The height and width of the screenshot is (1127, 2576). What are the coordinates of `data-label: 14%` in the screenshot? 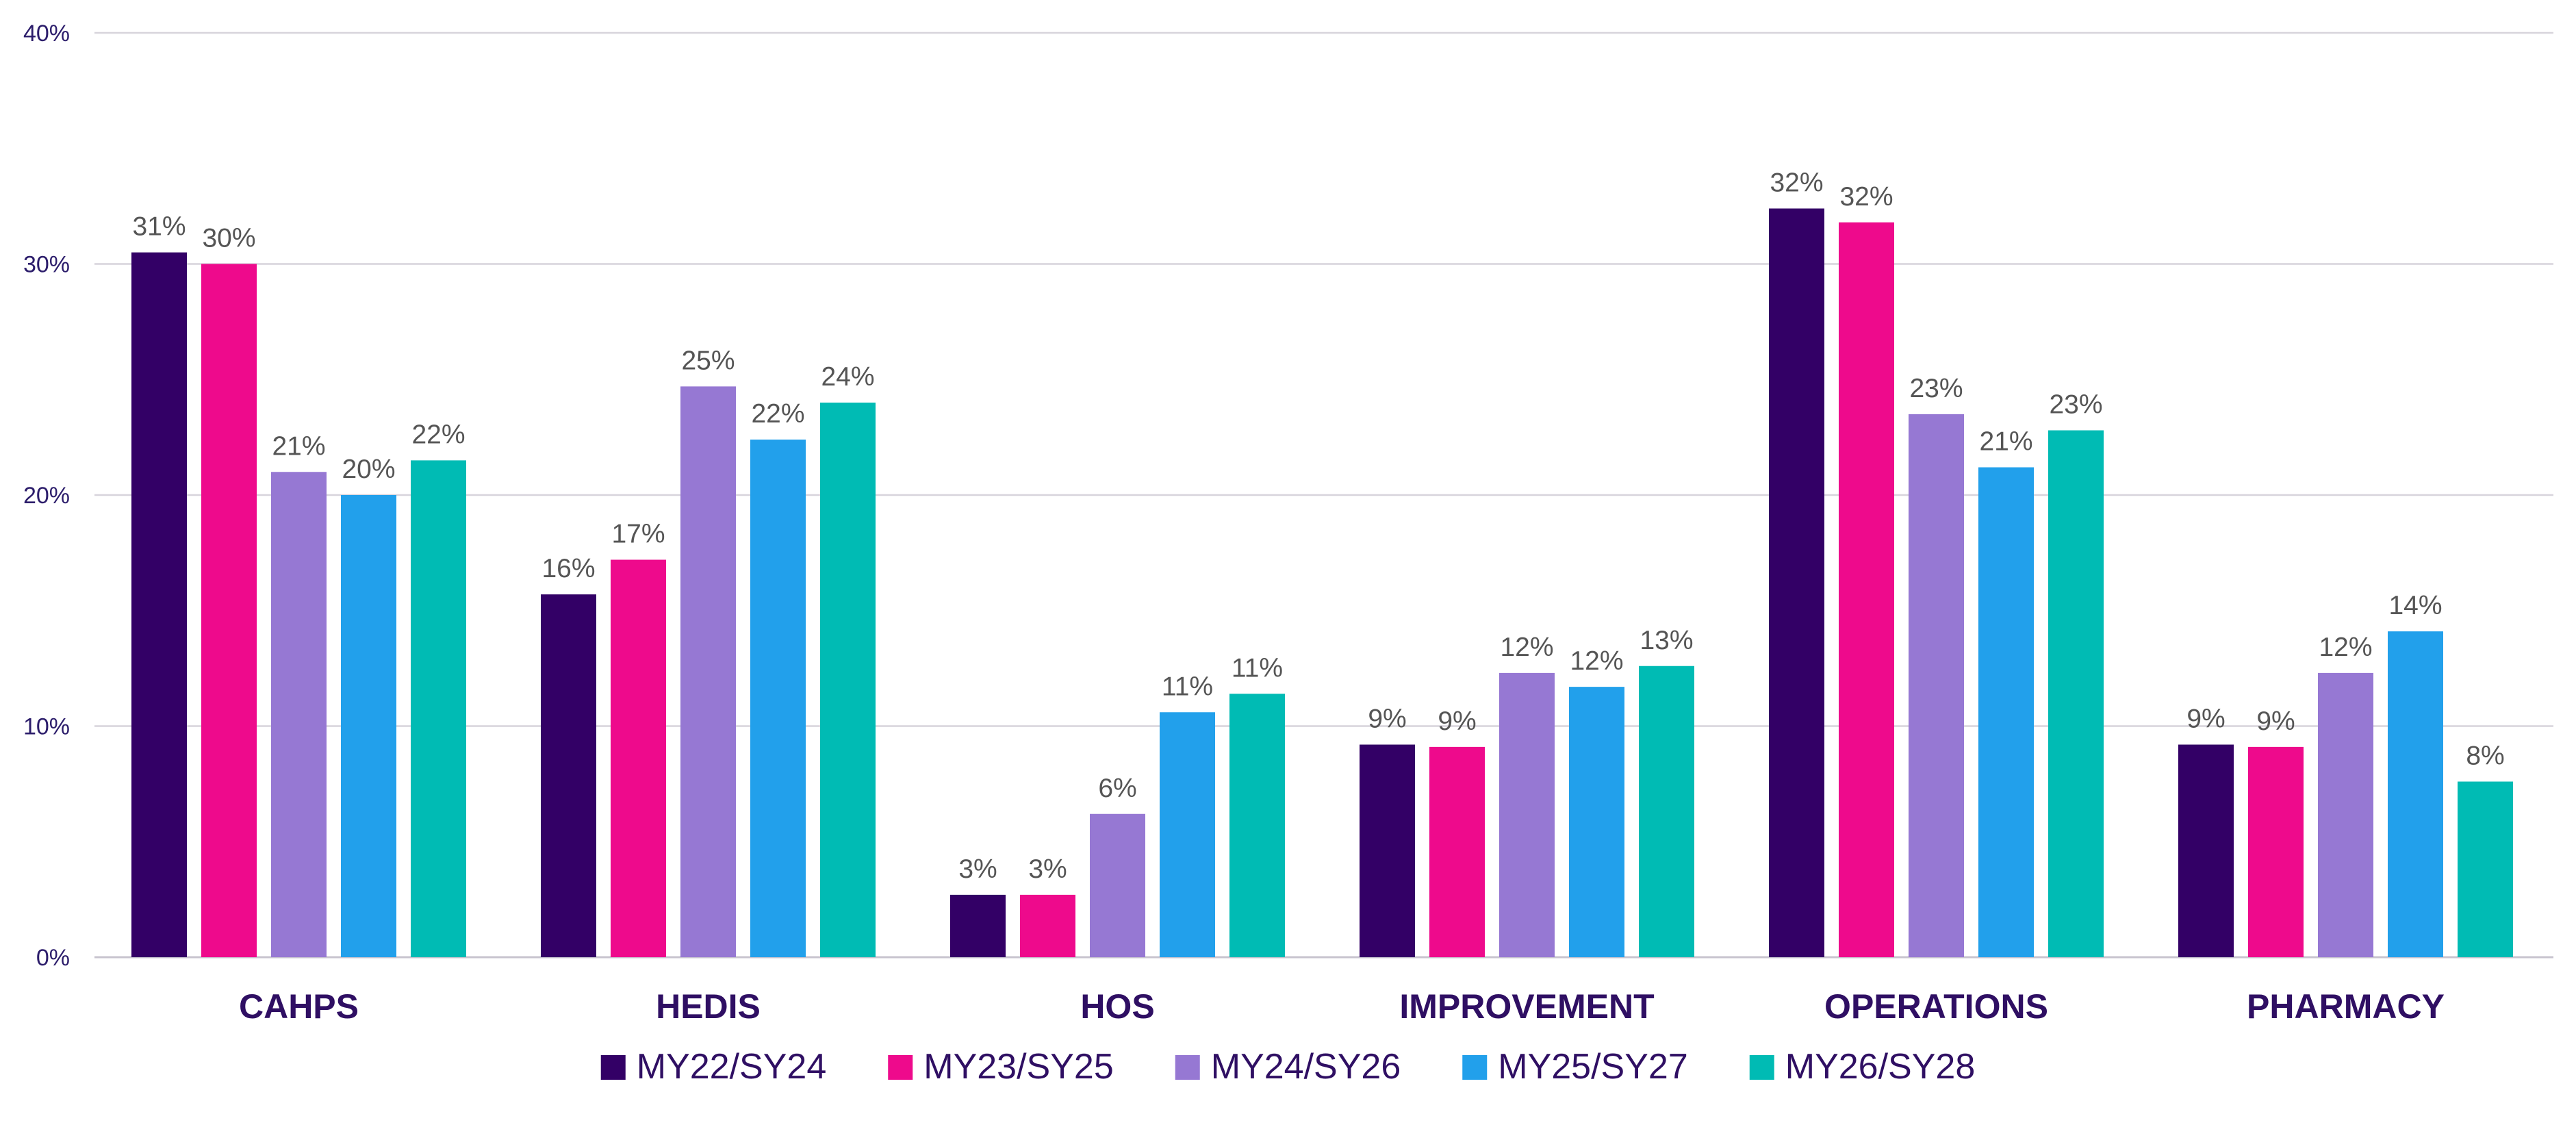 It's located at (2415, 605).